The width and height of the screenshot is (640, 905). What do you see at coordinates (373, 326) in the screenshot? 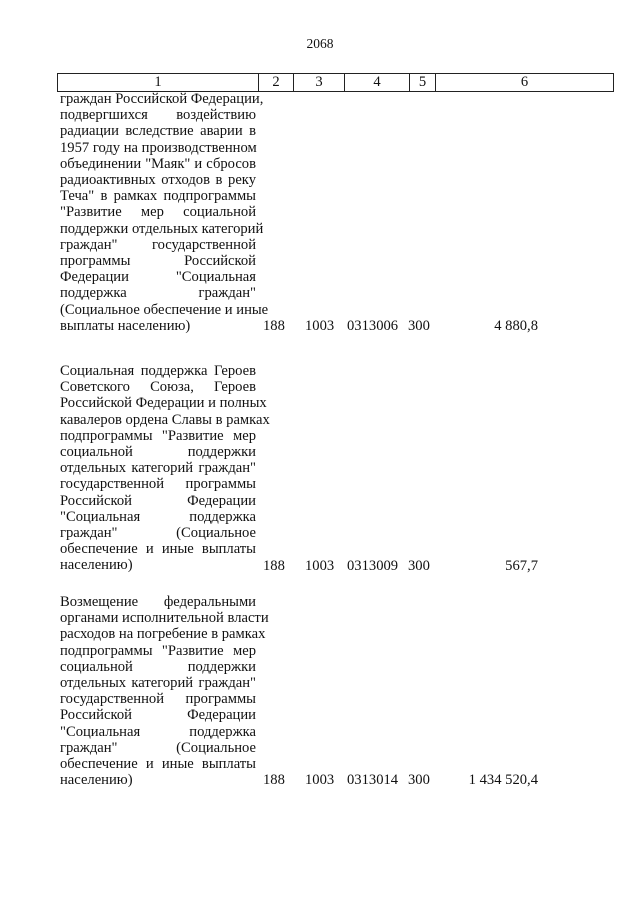
I see `cell-c4: 0313006` at bounding box center [373, 326].